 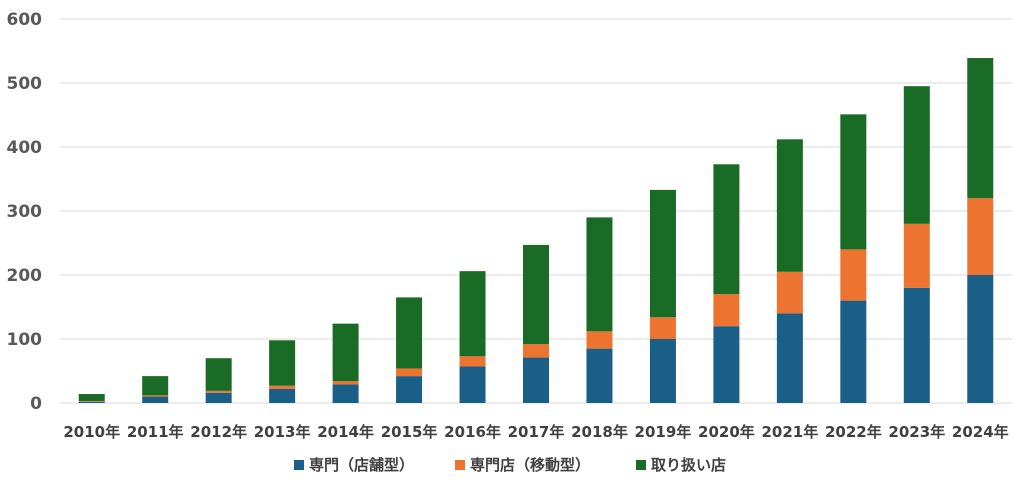 I want to click on x-tick-label: 2023年, so click(x=916, y=432).